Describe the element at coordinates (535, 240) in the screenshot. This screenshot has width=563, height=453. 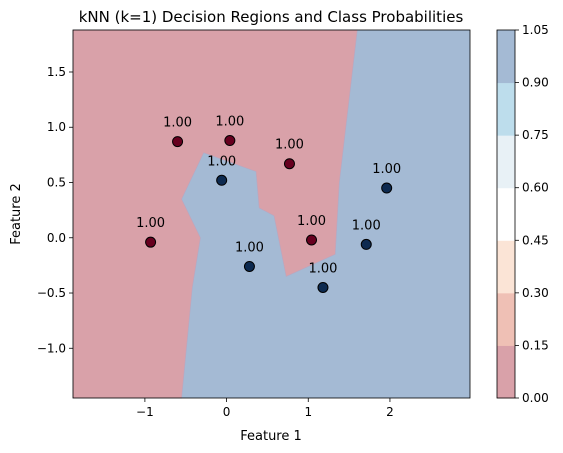
I see `colorbar-tick-label: 0.45` at that location.